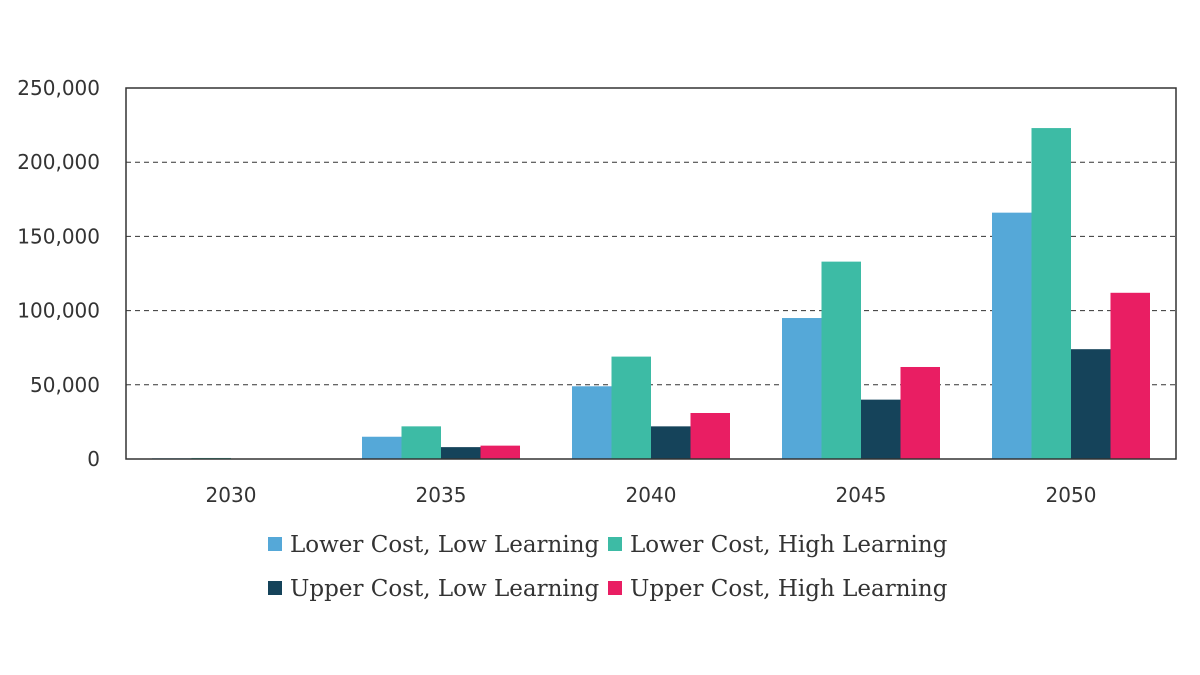 Image resolution: width=1200 pixels, height=675 pixels. What do you see at coordinates (58, 162) in the screenshot?
I see `y-tick-label: 200,000` at bounding box center [58, 162].